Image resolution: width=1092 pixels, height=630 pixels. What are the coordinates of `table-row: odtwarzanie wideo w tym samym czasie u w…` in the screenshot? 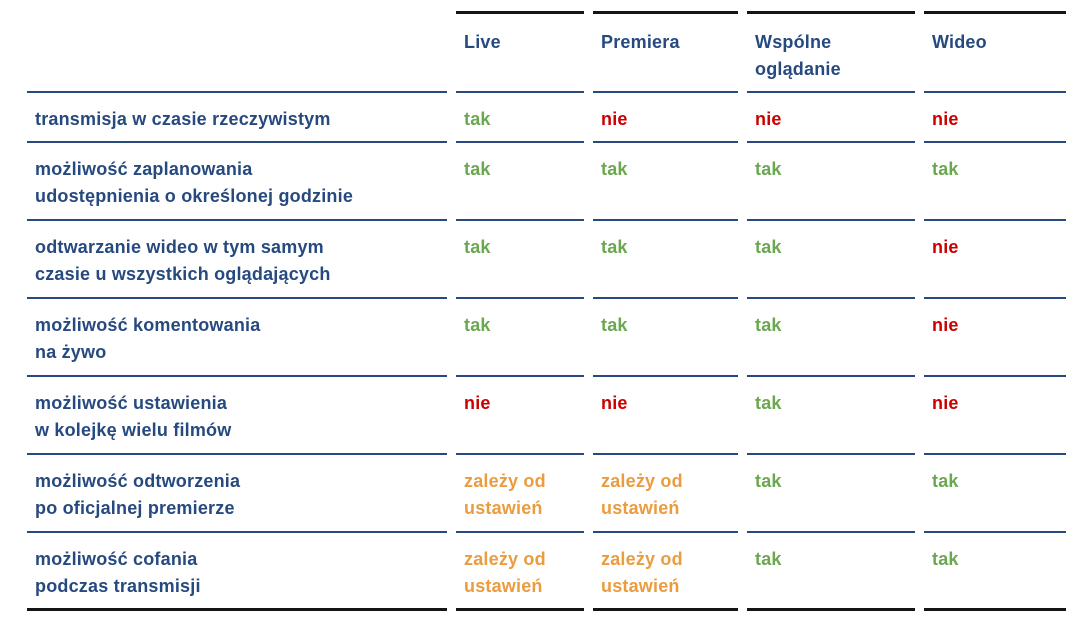 It's located at (546, 260).